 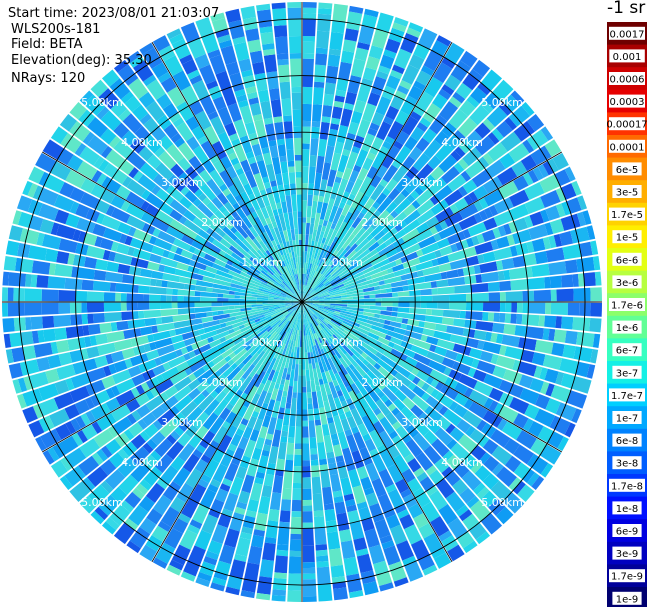 What do you see at coordinates (627, 599) in the screenshot?
I see `colorbar-label: 1e-9` at bounding box center [627, 599].